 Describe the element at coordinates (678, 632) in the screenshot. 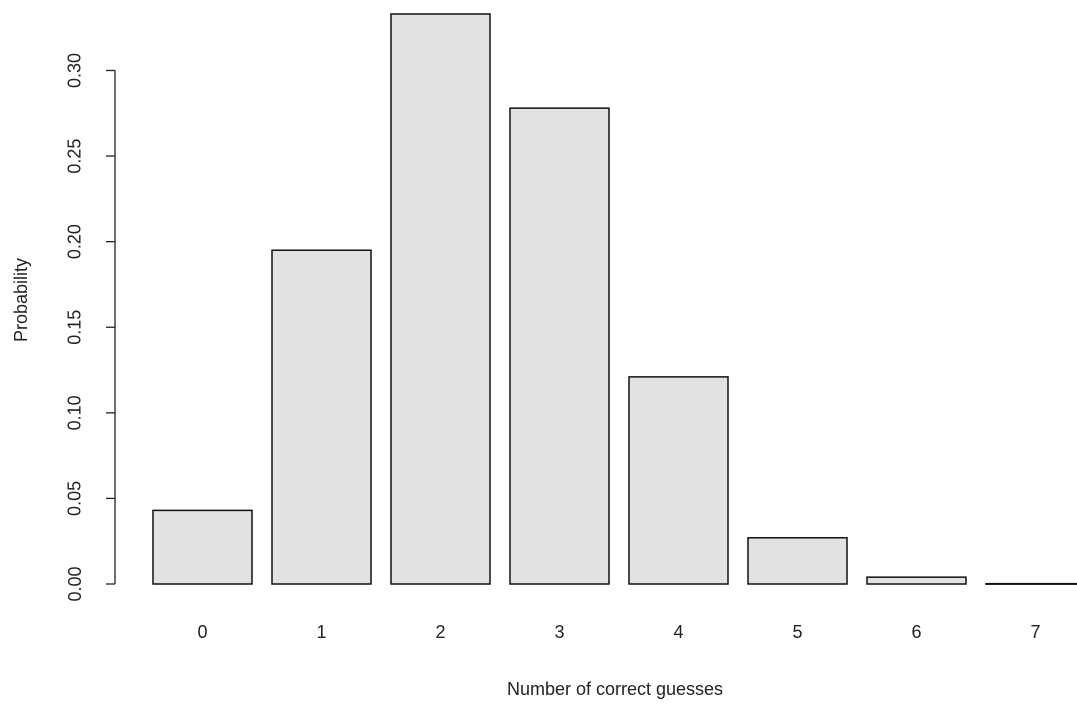

I see `x-tick-label: 4` at that location.